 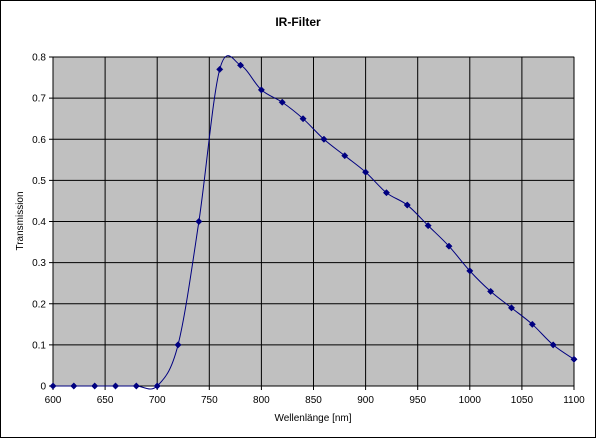 What do you see at coordinates (261, 400) in the screenshot?
I see `x-tick-label: 800` at bounding box center [261, 400].